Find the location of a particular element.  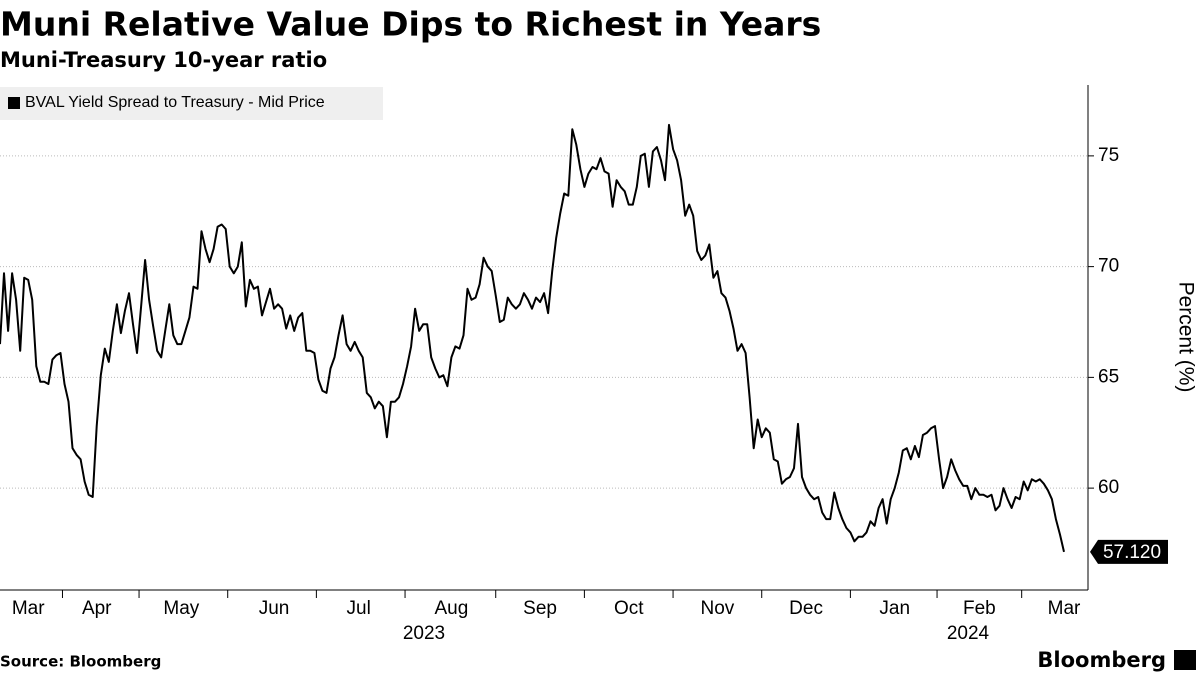

y-tick-label: 75 is located at coordinates (1108, 155).